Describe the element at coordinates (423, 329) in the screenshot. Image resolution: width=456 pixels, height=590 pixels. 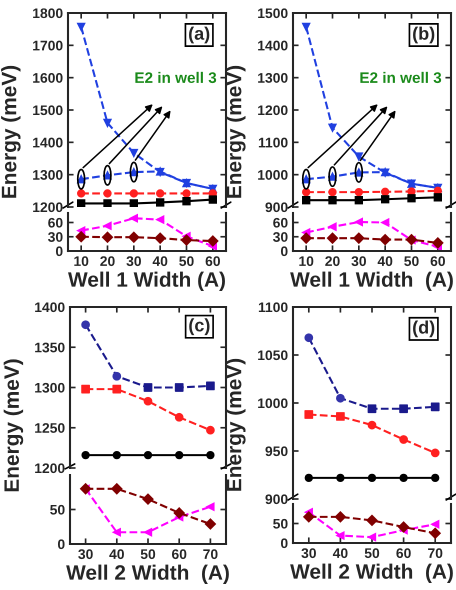
I see `annotation: (d)` at that location.